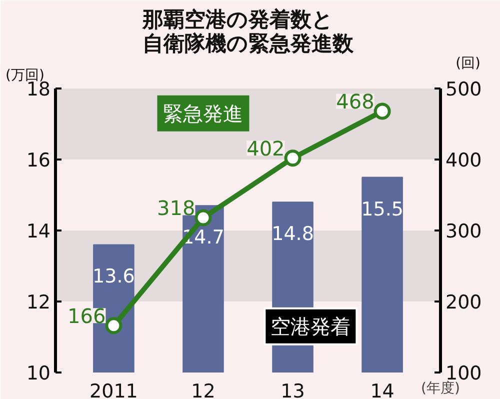 The height and width of the screenshot is (399, 500). What do you see at coordinates (464, 89) in the screenshot?
I see `y2-tick-label: 500` at bounding box center [464, 89].